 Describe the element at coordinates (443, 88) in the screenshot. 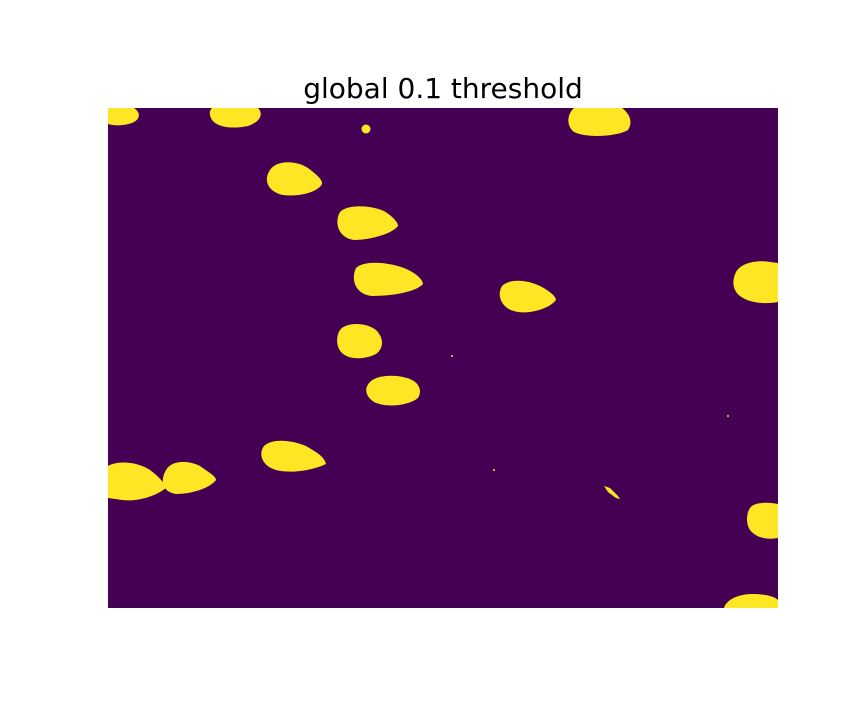

I see `figure-title: global 0.1 threshold` at that location.